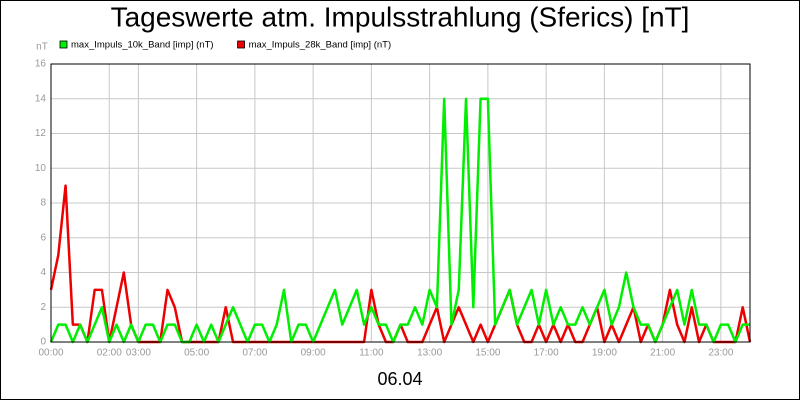  Describe the element at coordinates (313, 353) in the screenshot. I see `x-tick-label: 09:00` at that location.